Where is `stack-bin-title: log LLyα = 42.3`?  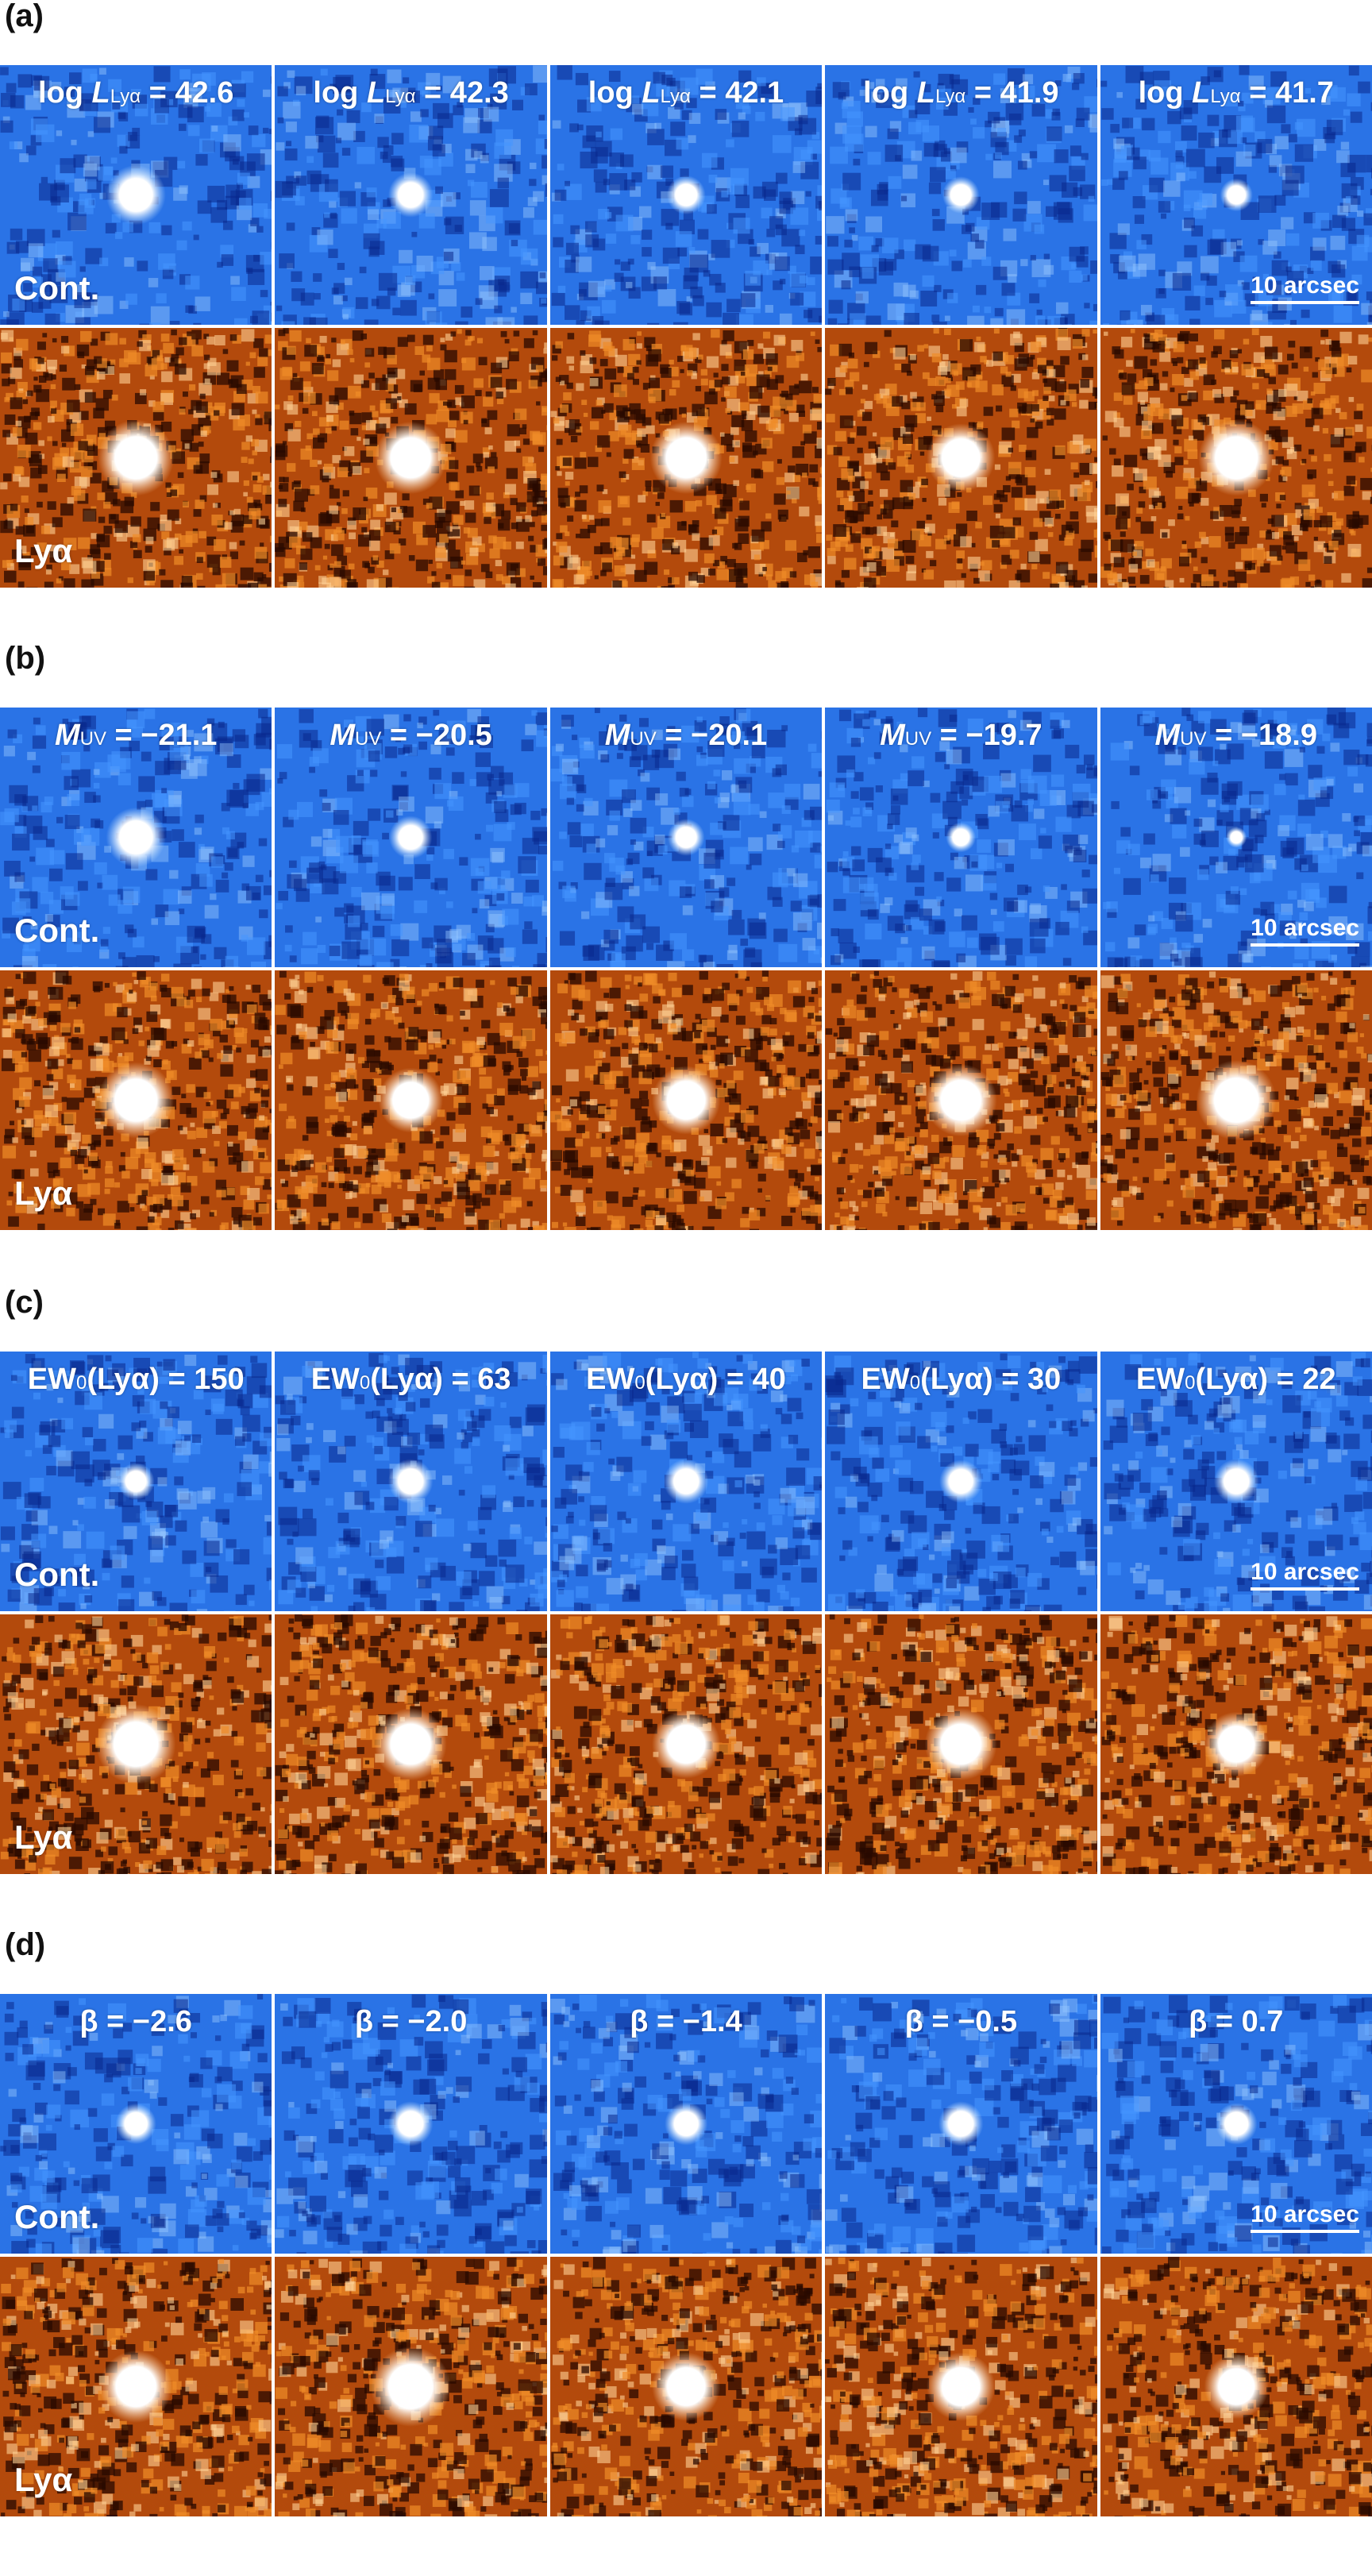 stack-bin-title: log LLyα = 42.3 is located at coordinates (410, 93).